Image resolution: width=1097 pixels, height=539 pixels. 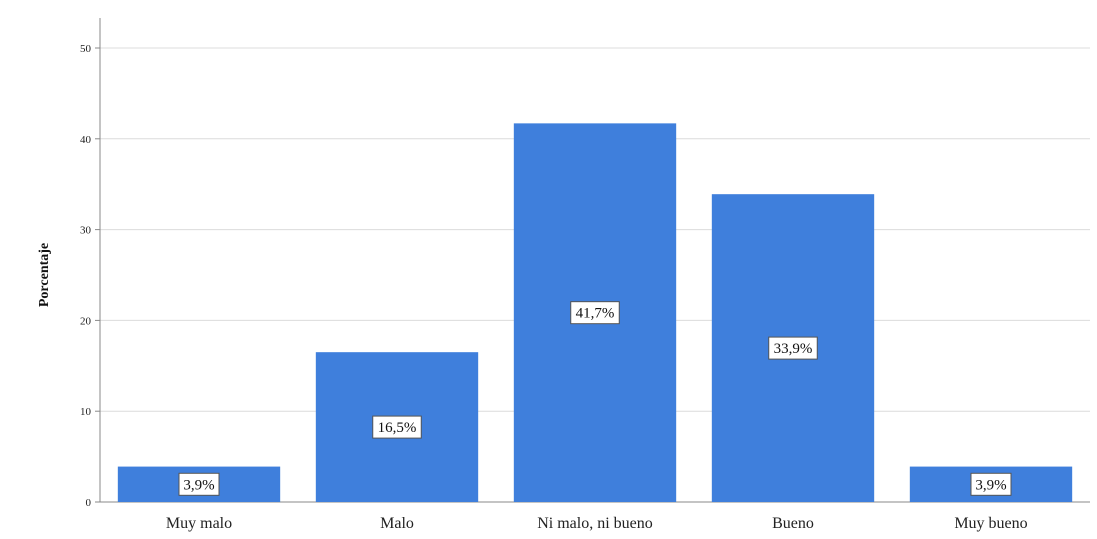 I want to click on data-label: 33,9%, so click(x=793, y=349).